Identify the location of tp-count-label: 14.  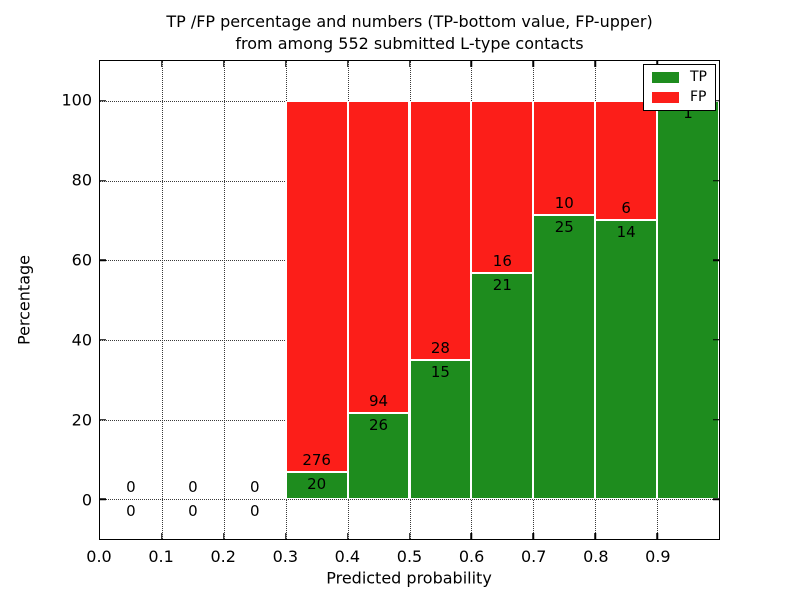
(626, 232).